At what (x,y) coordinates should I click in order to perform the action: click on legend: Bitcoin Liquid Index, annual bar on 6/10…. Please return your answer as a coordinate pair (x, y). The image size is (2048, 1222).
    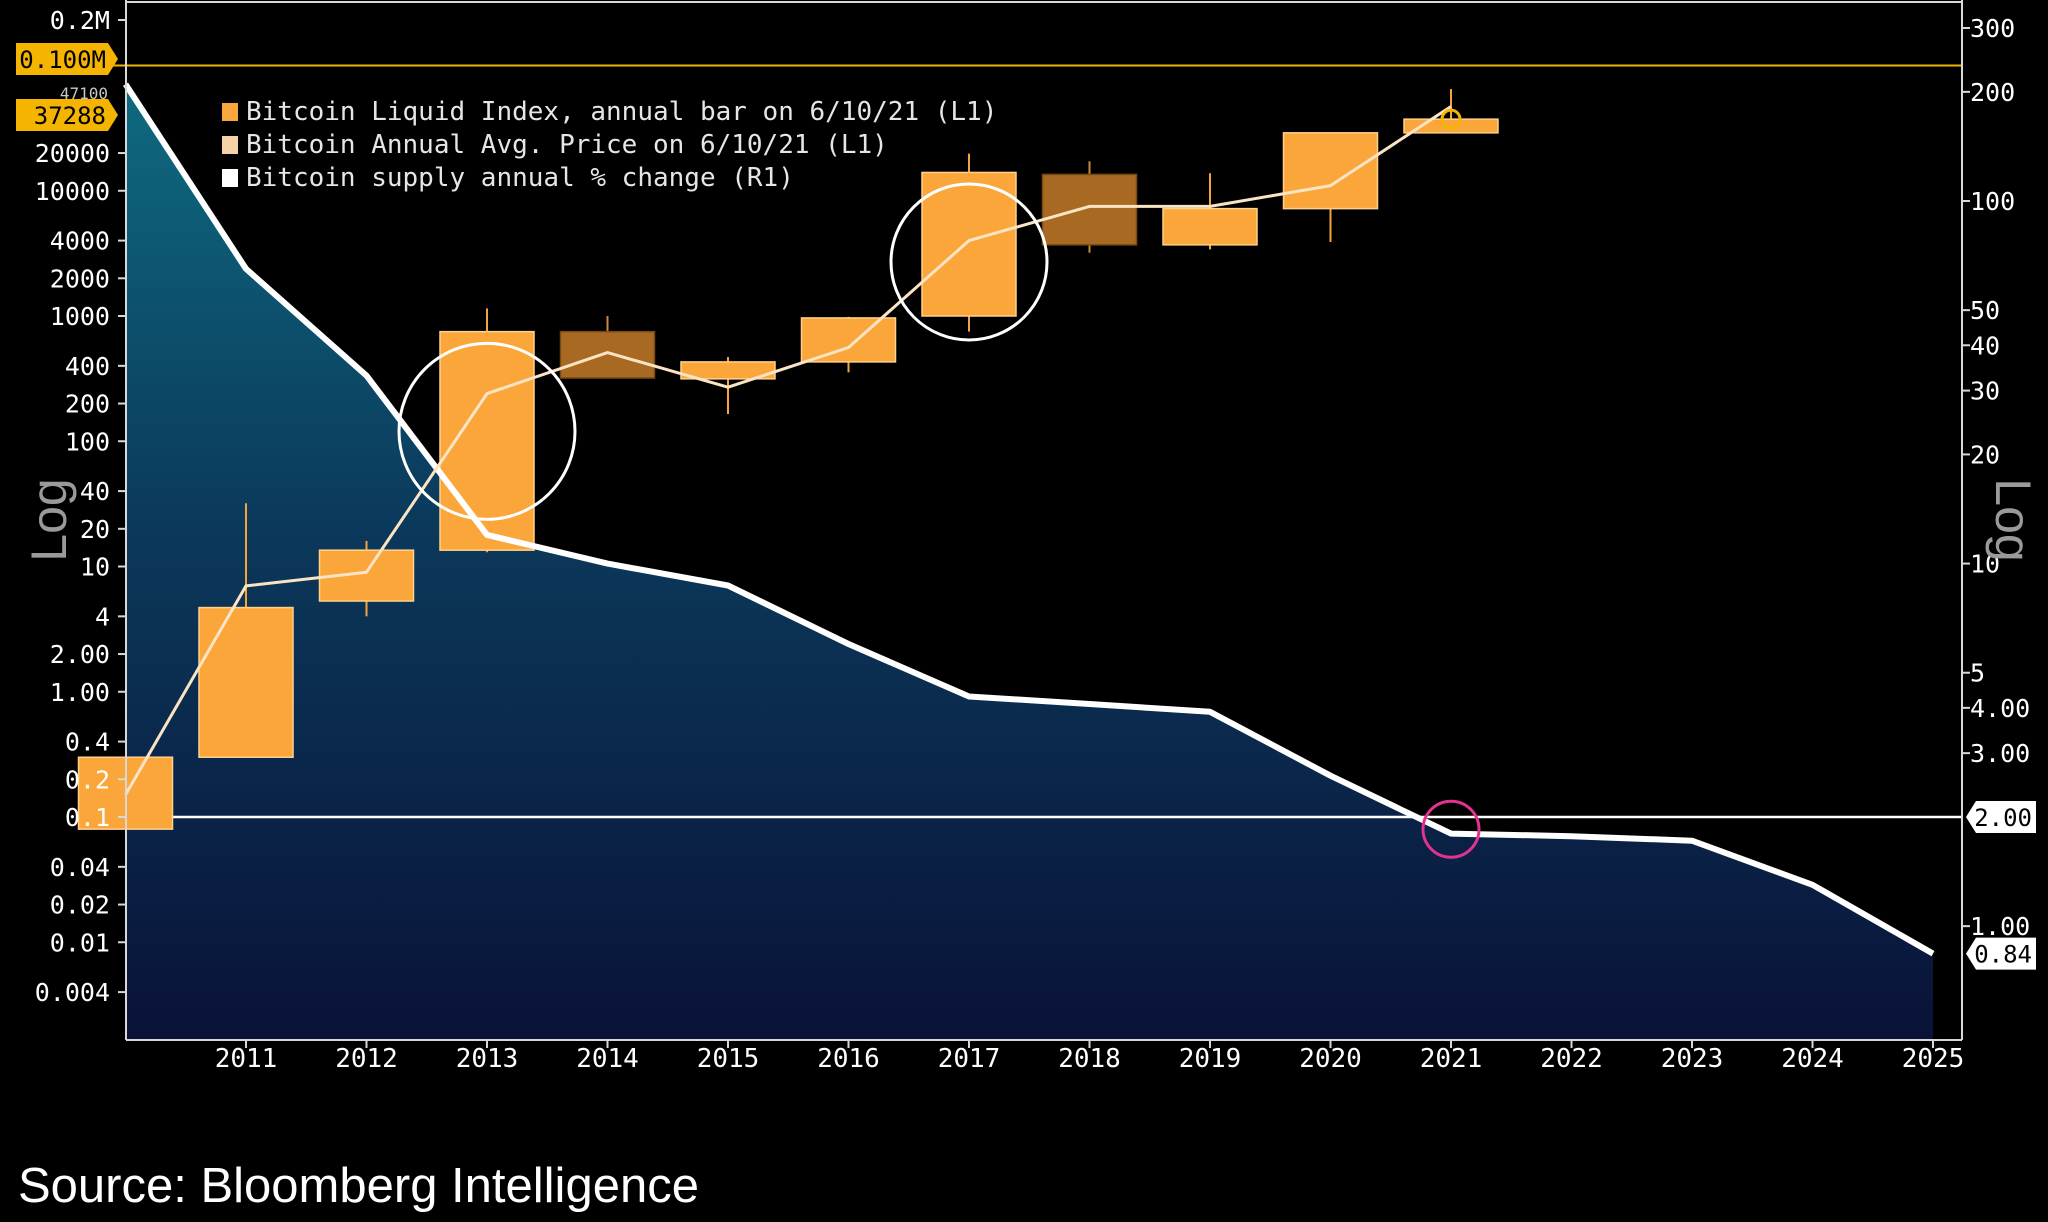
    Looking at the image, I should click on (603, 146).